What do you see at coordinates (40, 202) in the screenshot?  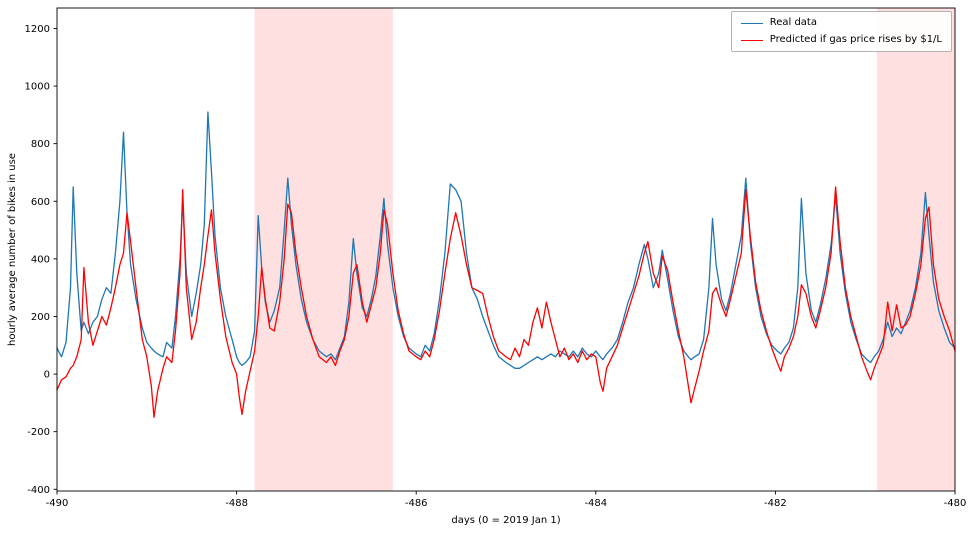 I see `y-tick-label: 600` at bounding box center [40, 202].